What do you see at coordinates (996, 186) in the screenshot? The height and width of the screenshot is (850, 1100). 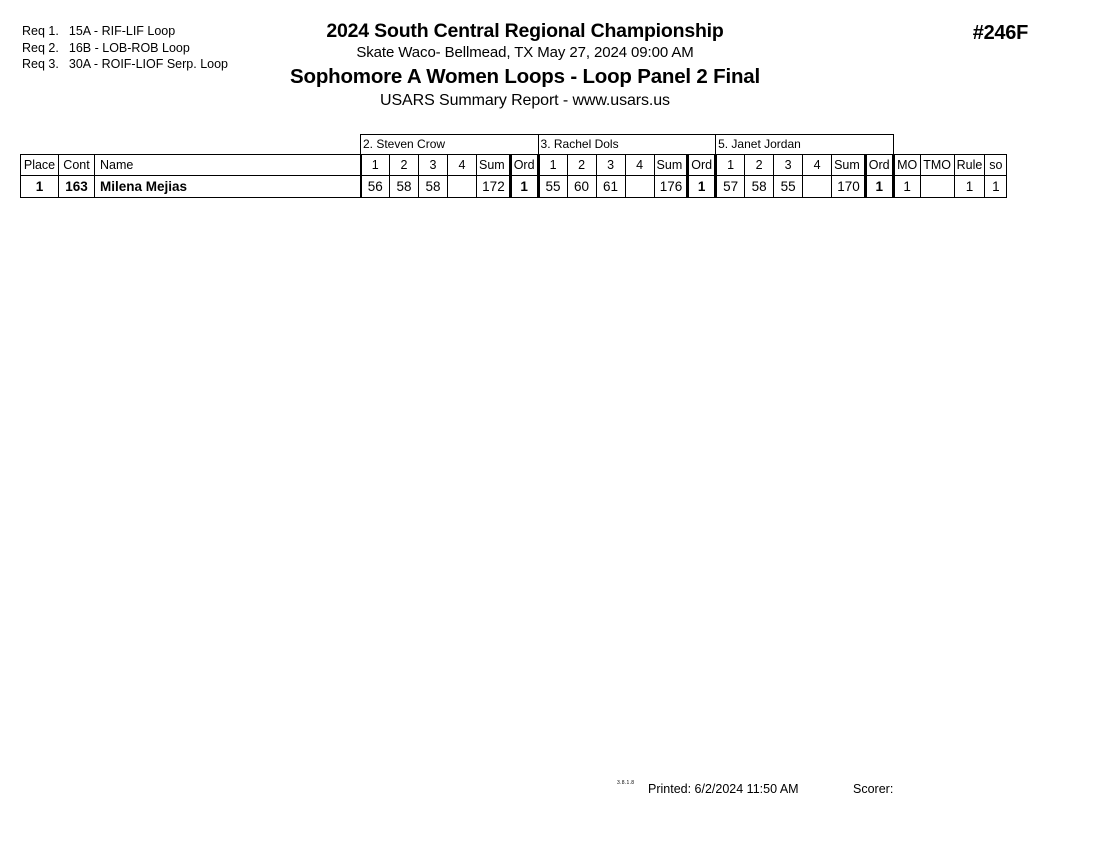 I see `cell-so: 1` at bounding box center [996, 186].